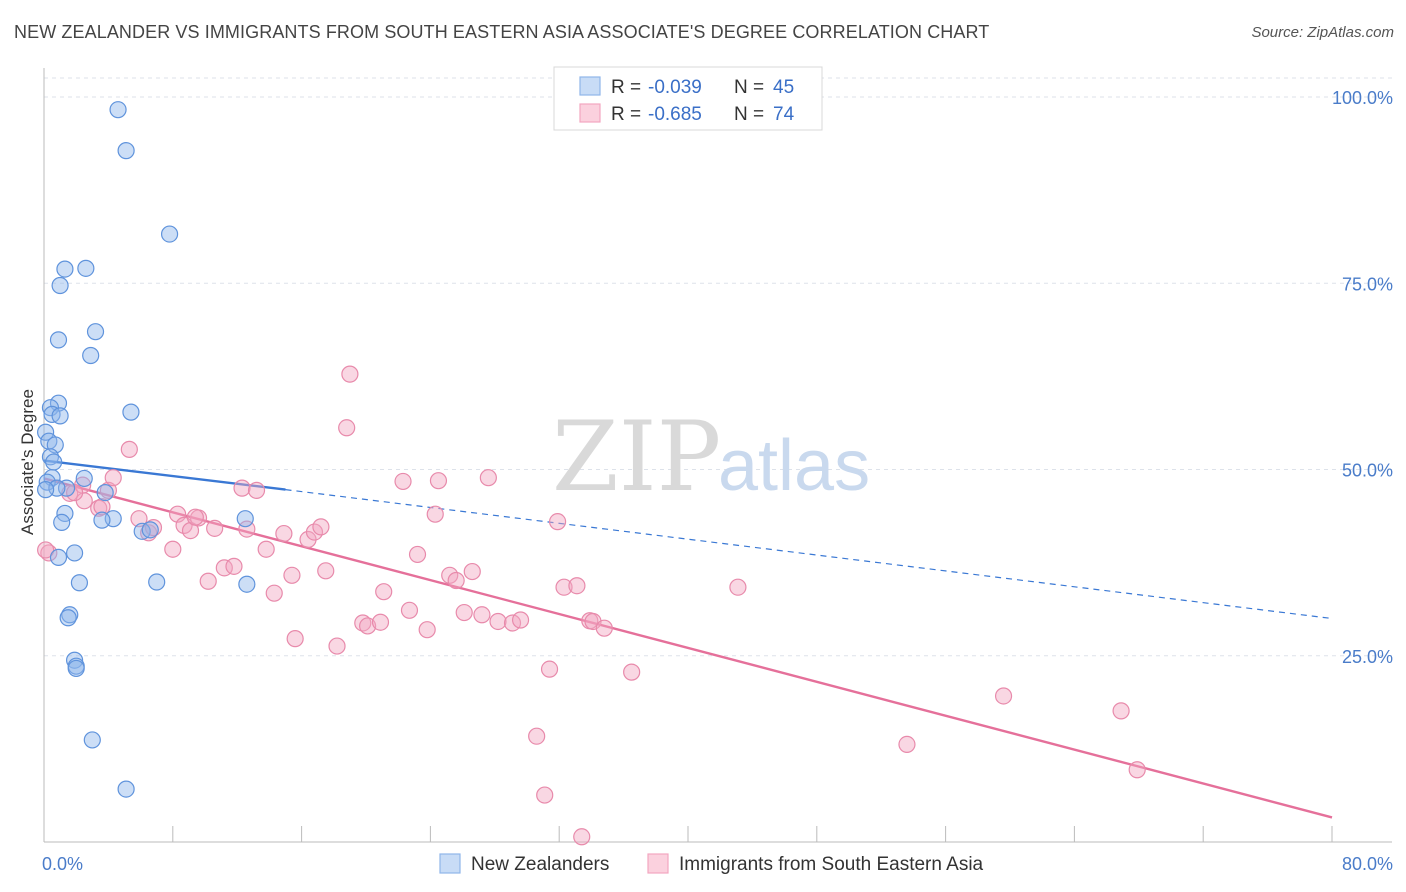  I want to click on y-tick-label-2: 75.0%, so click(1367, 284).